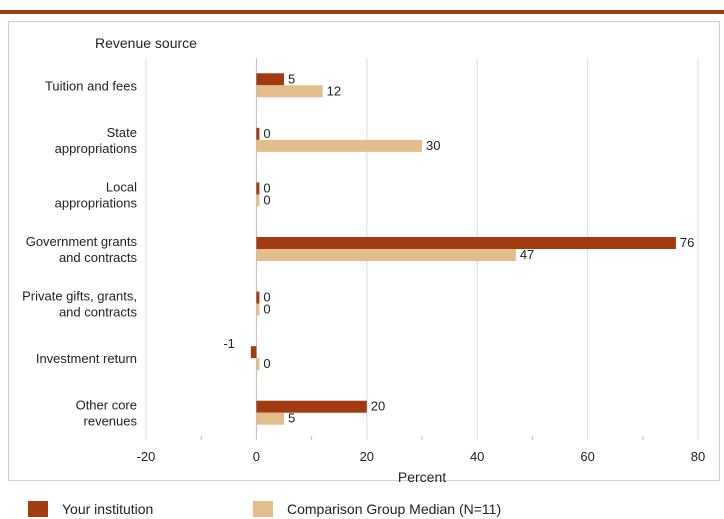  I want to click on x-tick-label: 80, so click(698, 456).